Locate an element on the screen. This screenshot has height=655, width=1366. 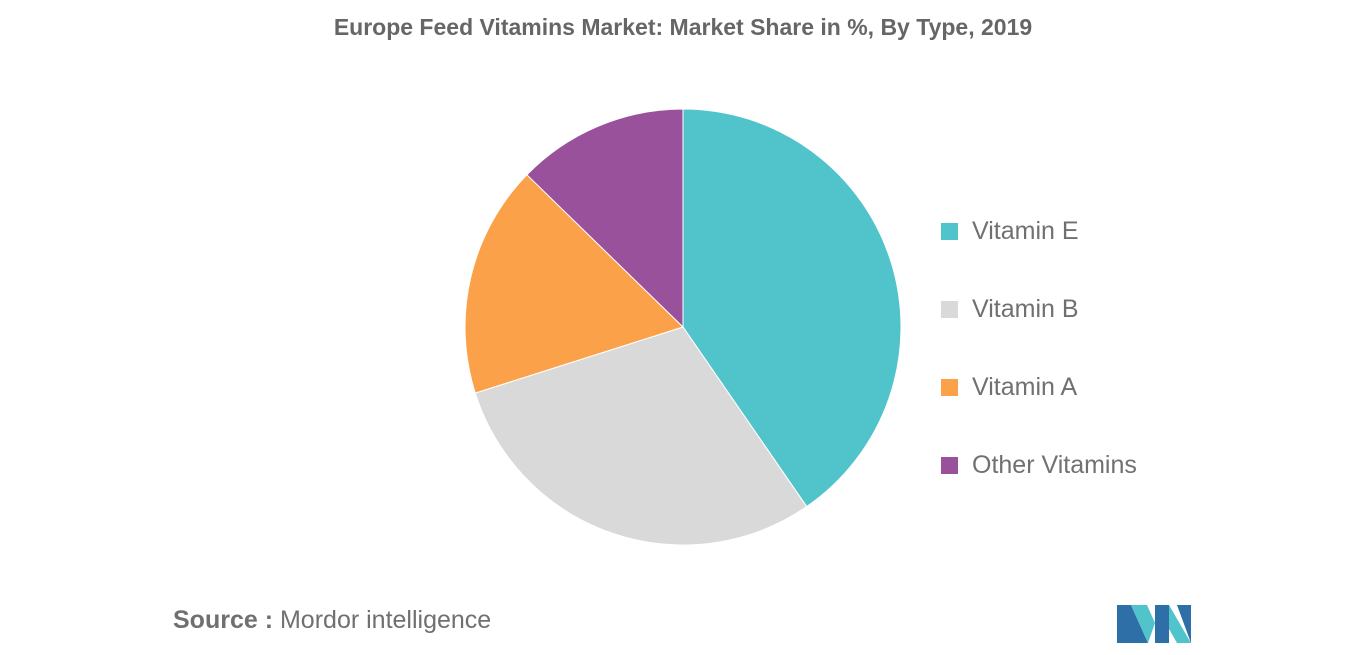
pie-slice-other-vitamins is located at coordinates (605, 218).